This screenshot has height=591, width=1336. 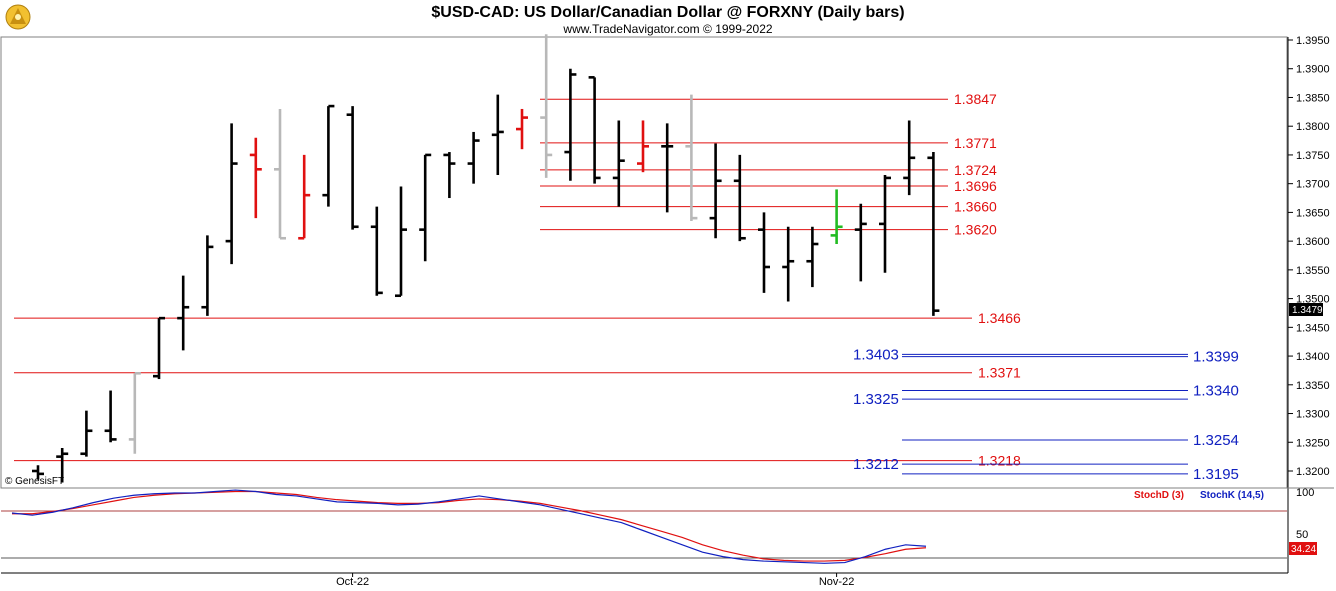 I want to click on price-tick-label: 1.3900, so click(x=1313, y=70).